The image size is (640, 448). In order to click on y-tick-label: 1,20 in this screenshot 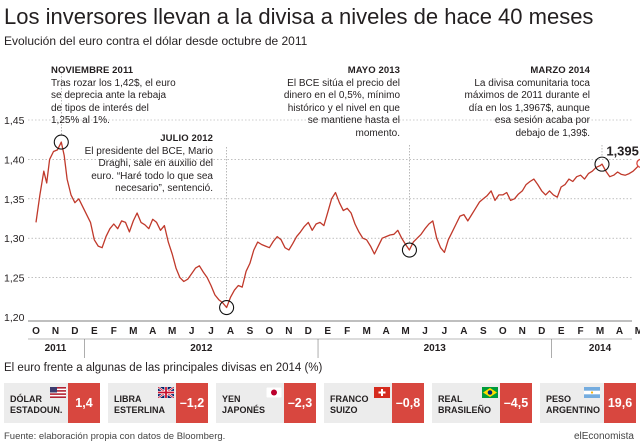, I will do `click(14, 318)`.